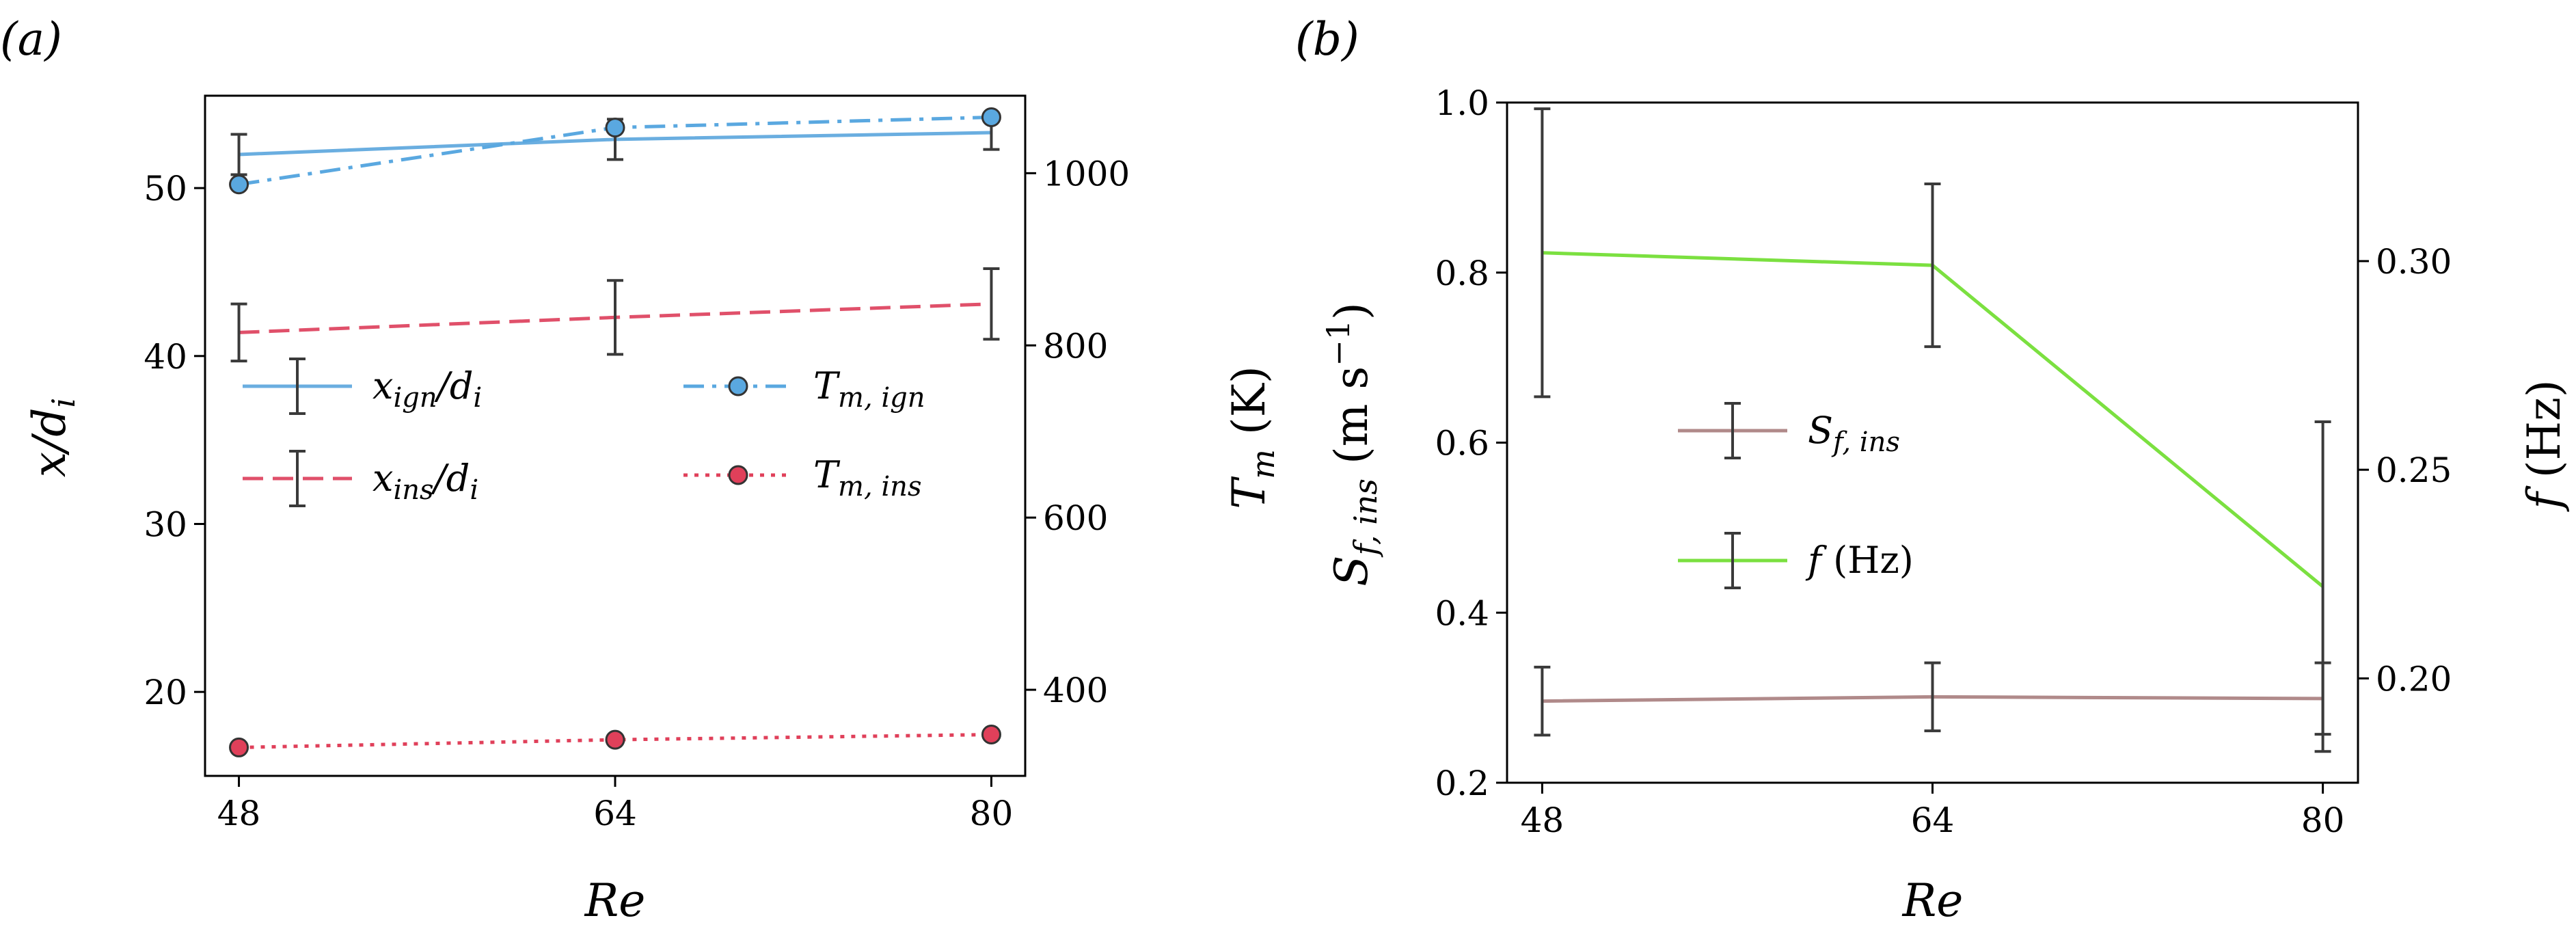 Image resolution: width=2576 pixels, height=942 pixels. I want to click on y-tick-label: 30, so click(165, 524).